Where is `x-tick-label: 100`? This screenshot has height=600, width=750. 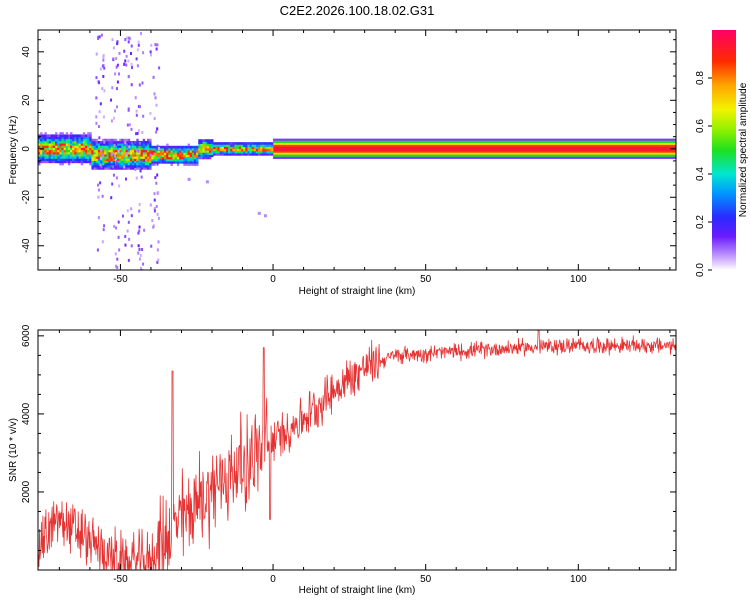
x-tick-label: 100 is located at coordinates (578, 579).